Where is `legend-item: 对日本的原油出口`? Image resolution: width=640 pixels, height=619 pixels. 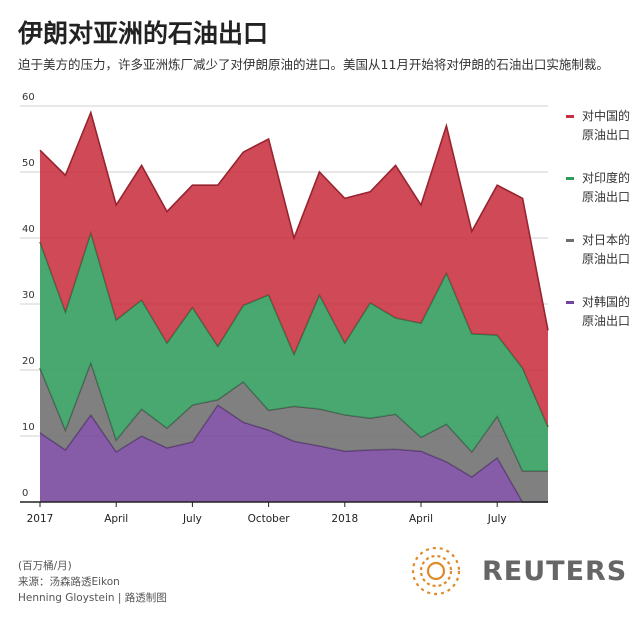
legend-item: 对日本的原油出口 is located at coordinates (601, 250).